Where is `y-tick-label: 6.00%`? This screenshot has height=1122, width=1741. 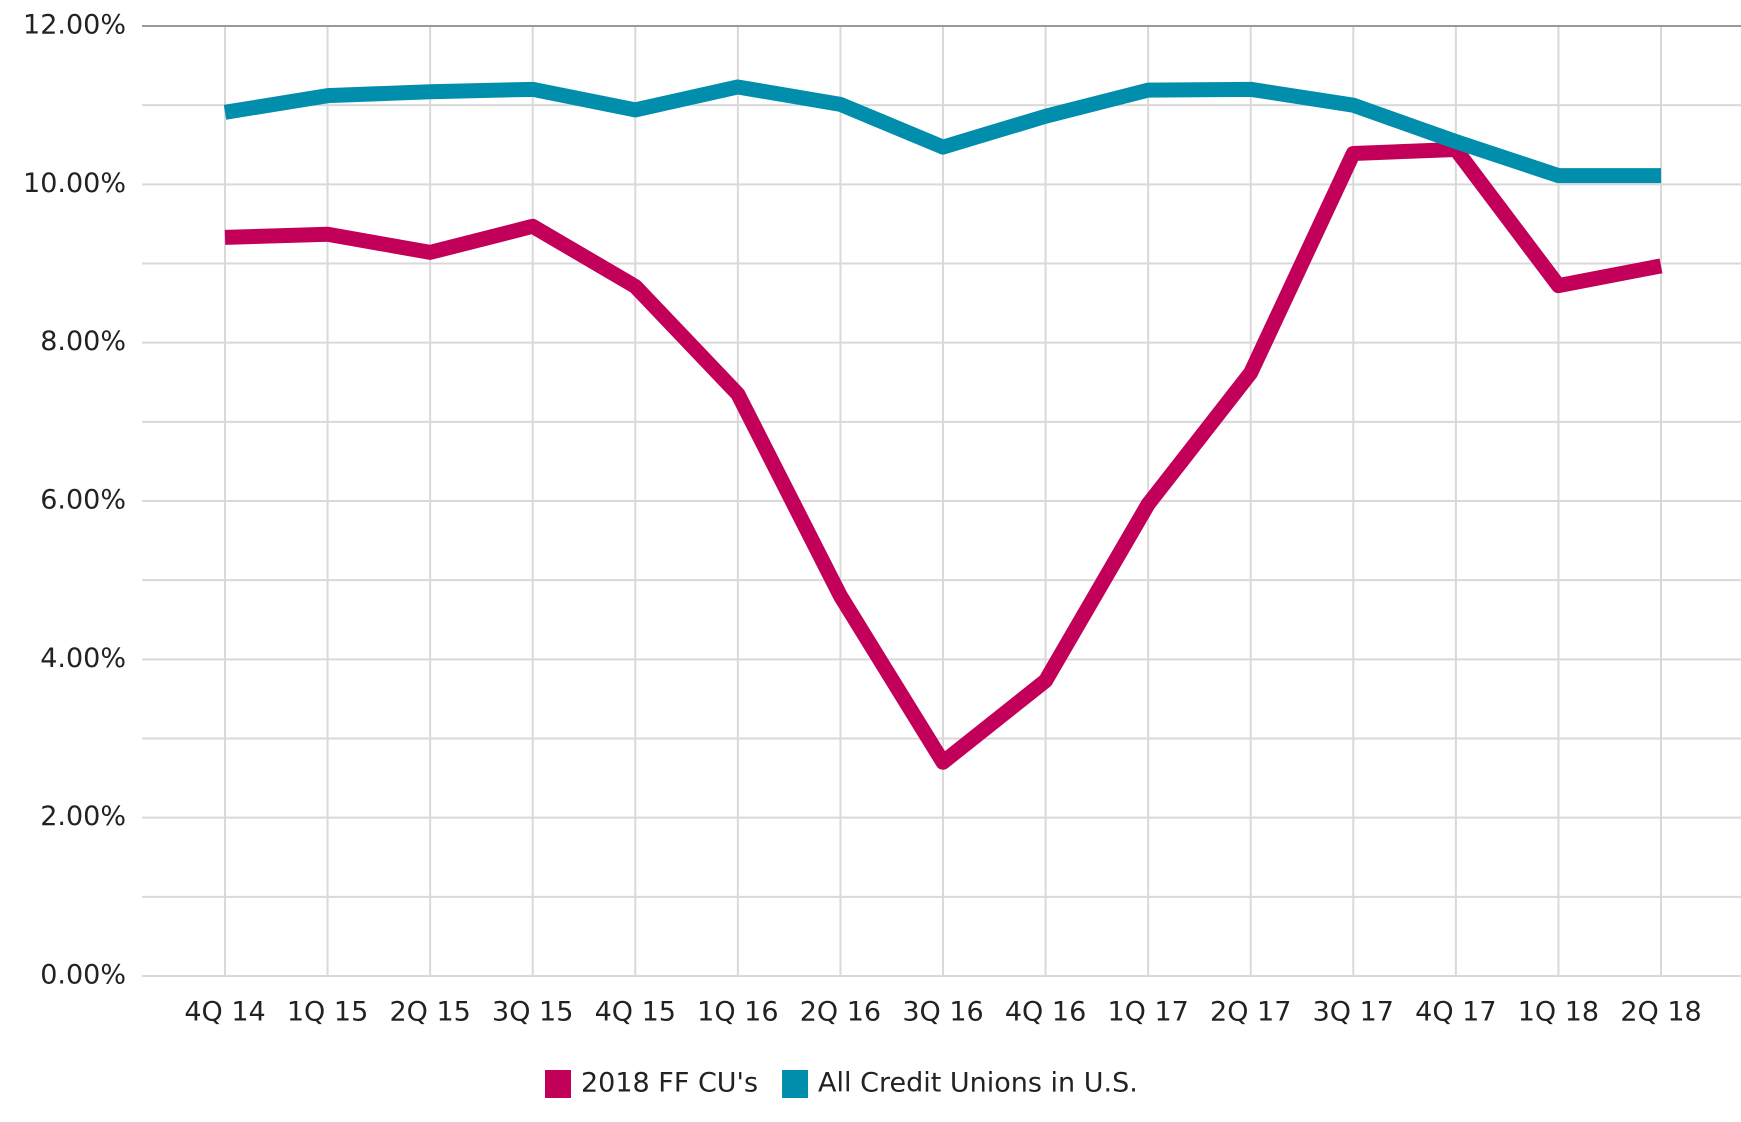
y-tick-label: 6.00% is located at coordinates (83, 500).